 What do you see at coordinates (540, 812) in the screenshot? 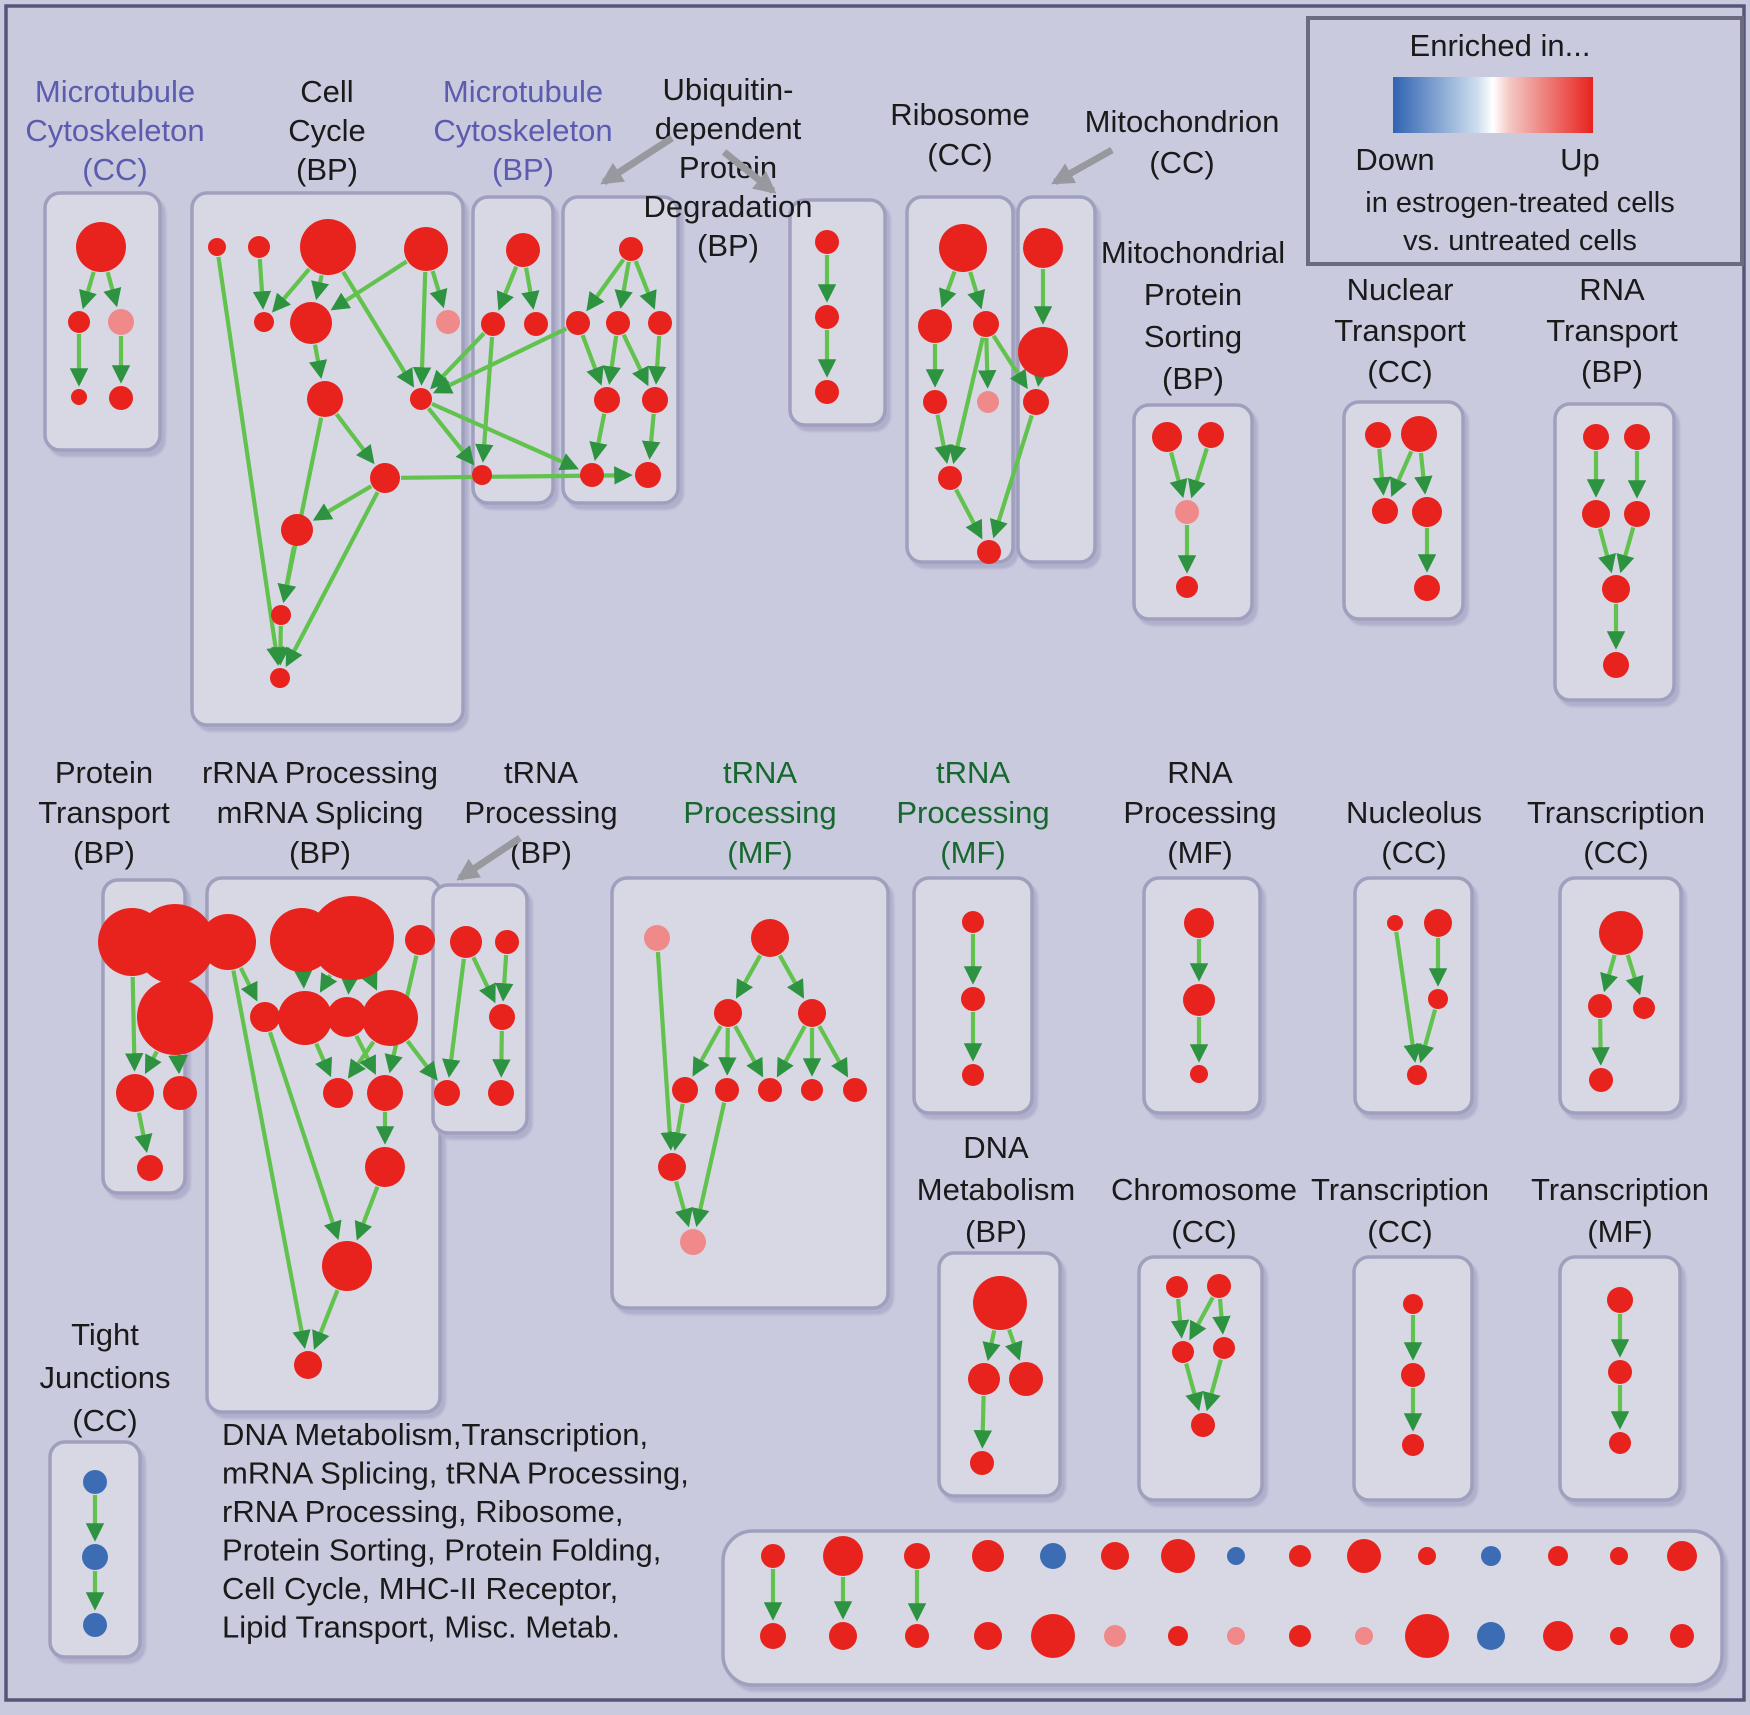
I see `cluster-label-trna-bp: tRNA Processing (BP)` at bounding box center [540, 812].